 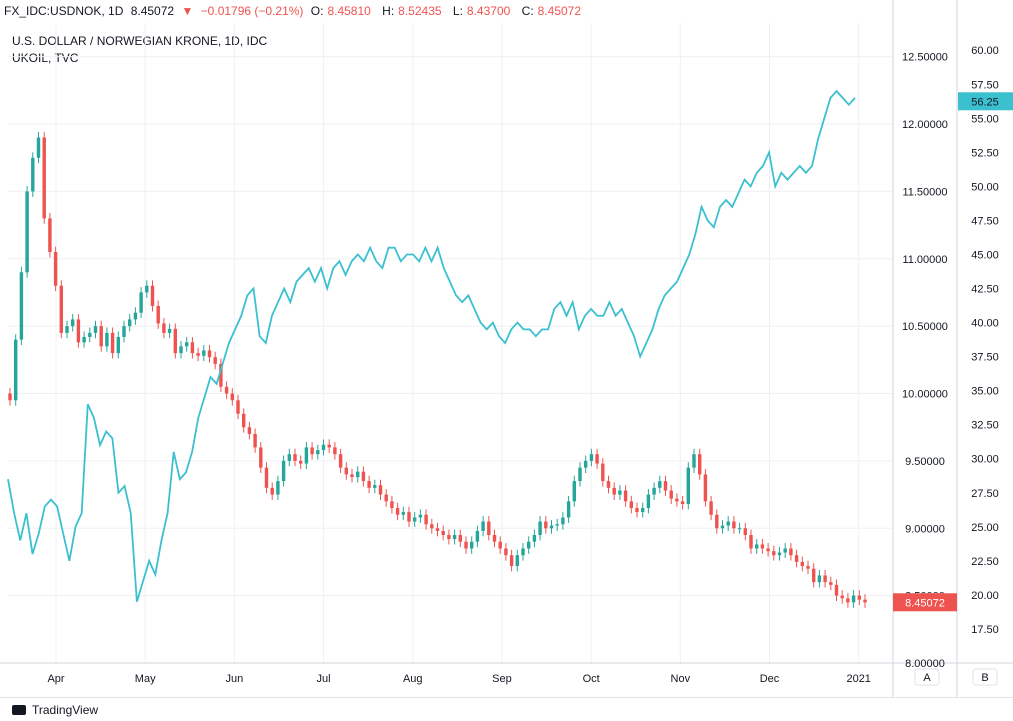 What do you see at coordinates (481, 11) in the screenshot?
I see `low-label: L: 8.43700` at bounding box center [481, 11].